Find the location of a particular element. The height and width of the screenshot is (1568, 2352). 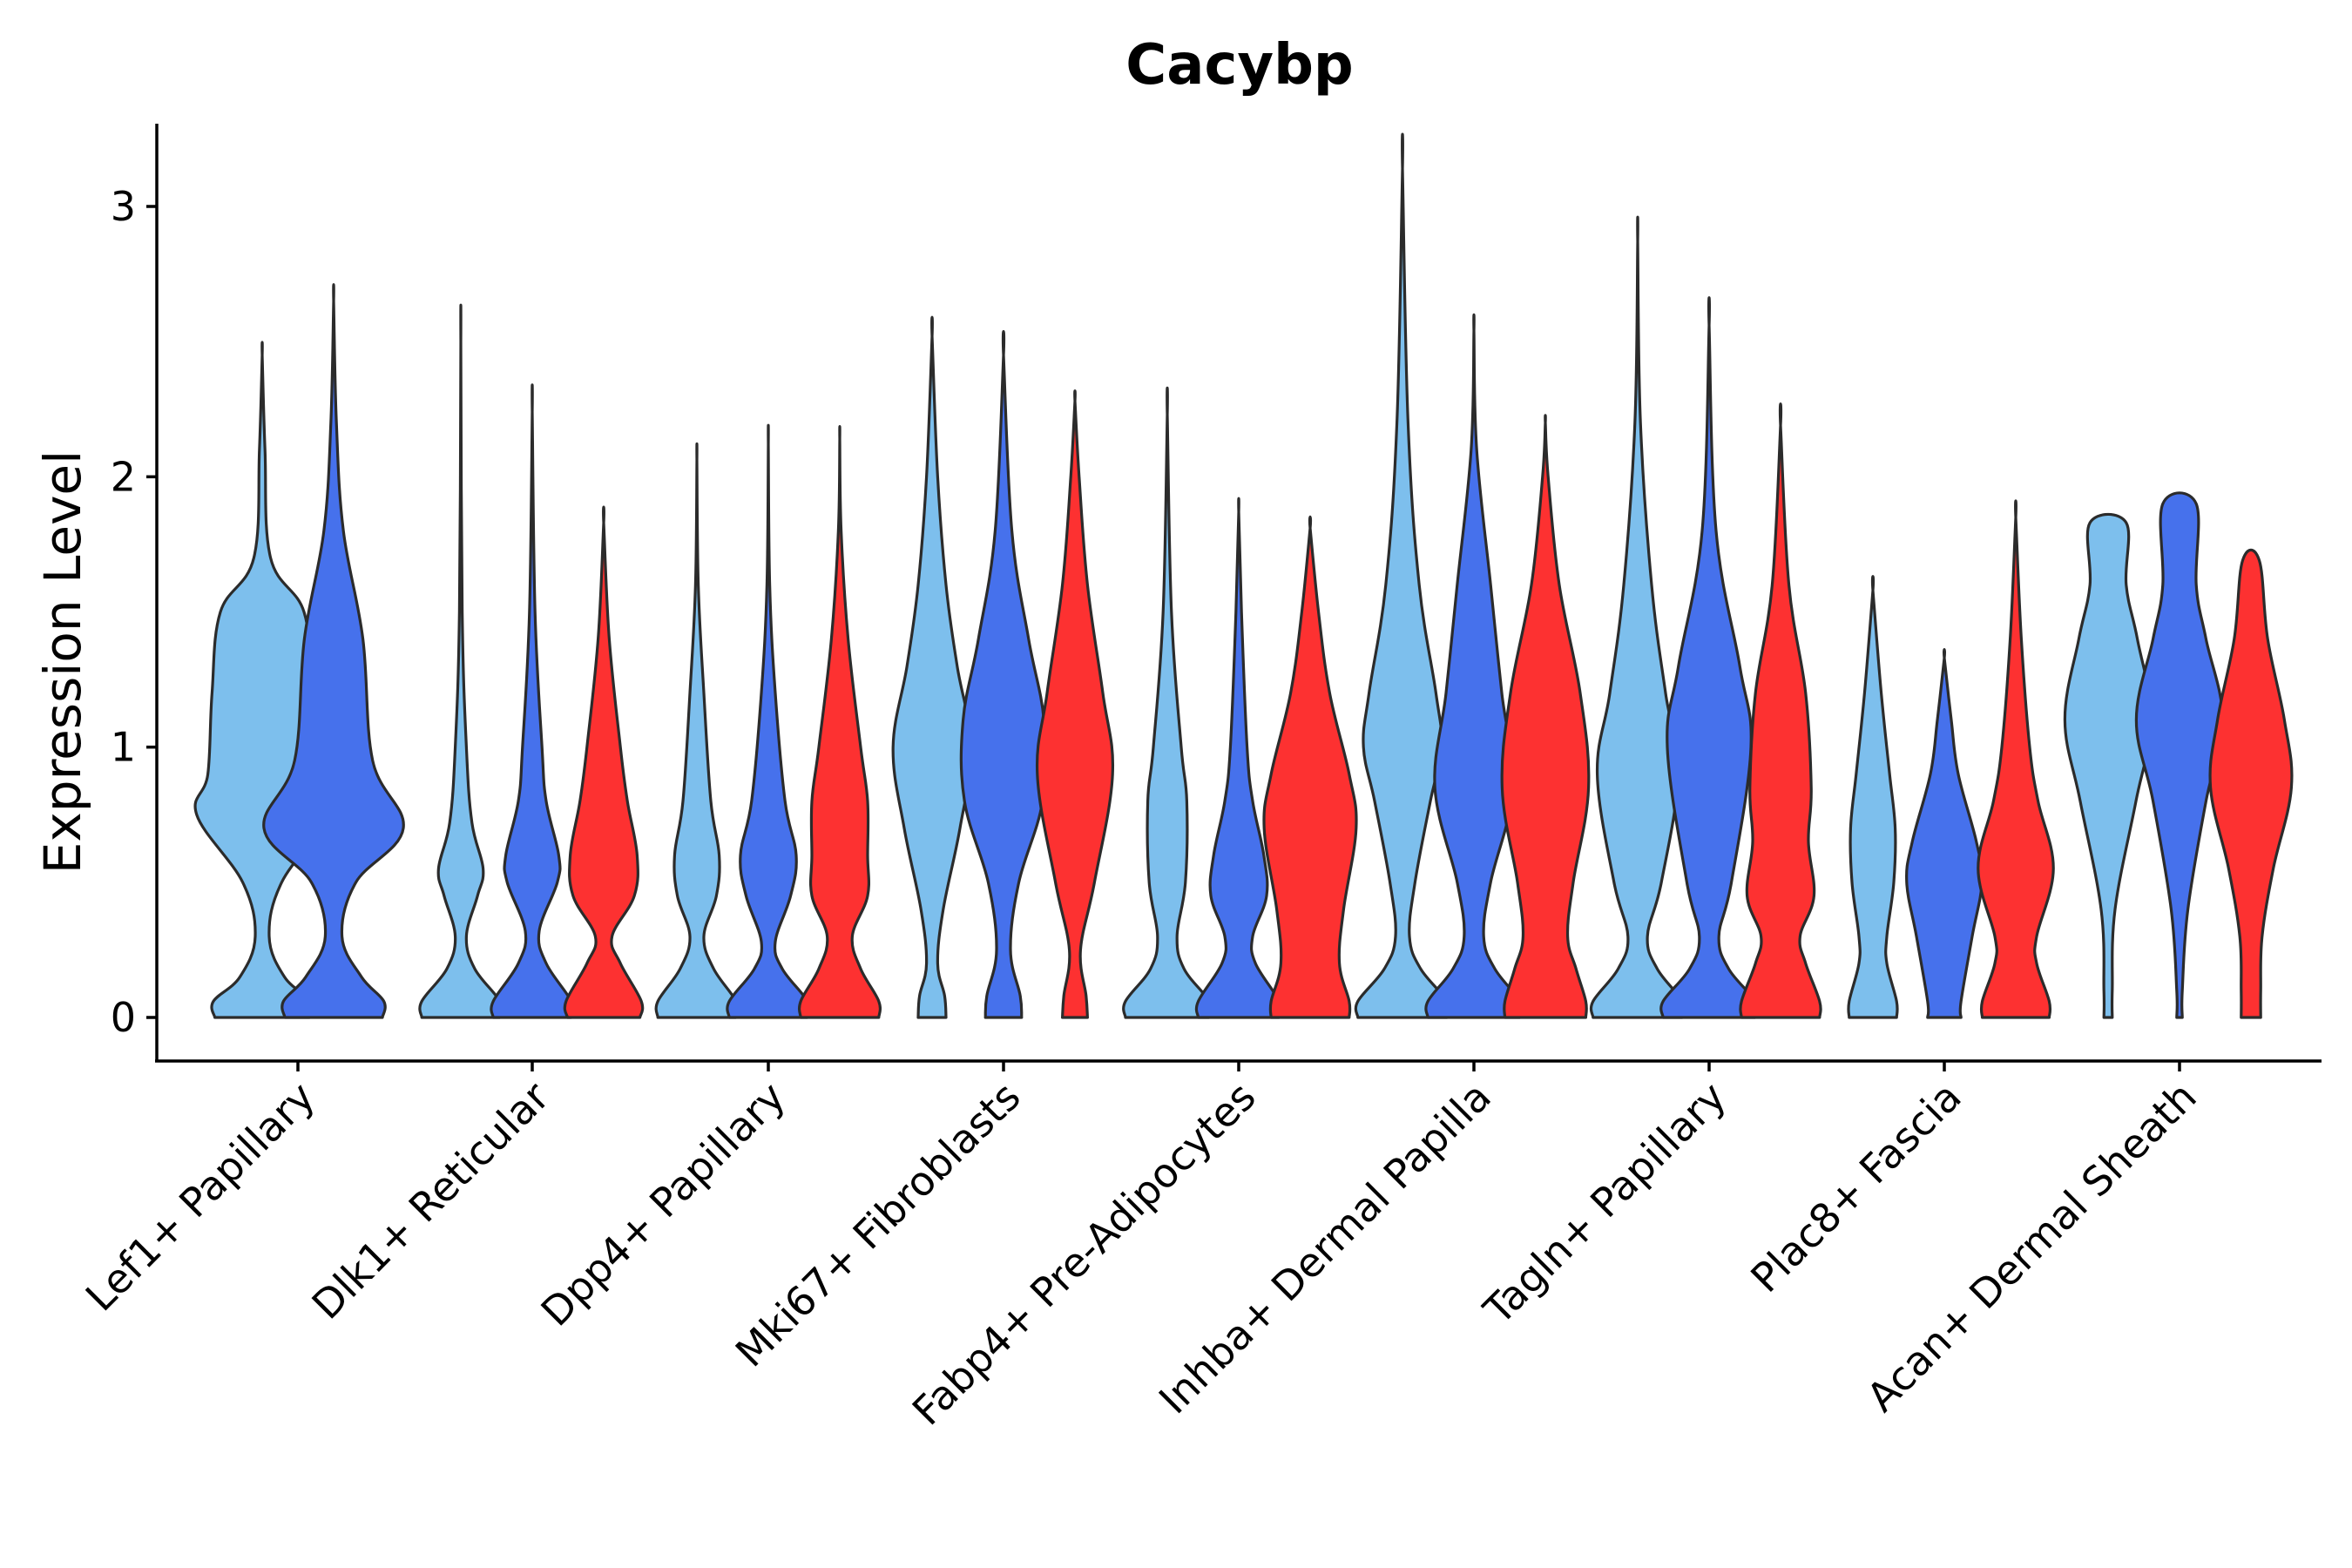

x-tick-label: Dlk1+ Reticular is located at coordinates (430, 1201).